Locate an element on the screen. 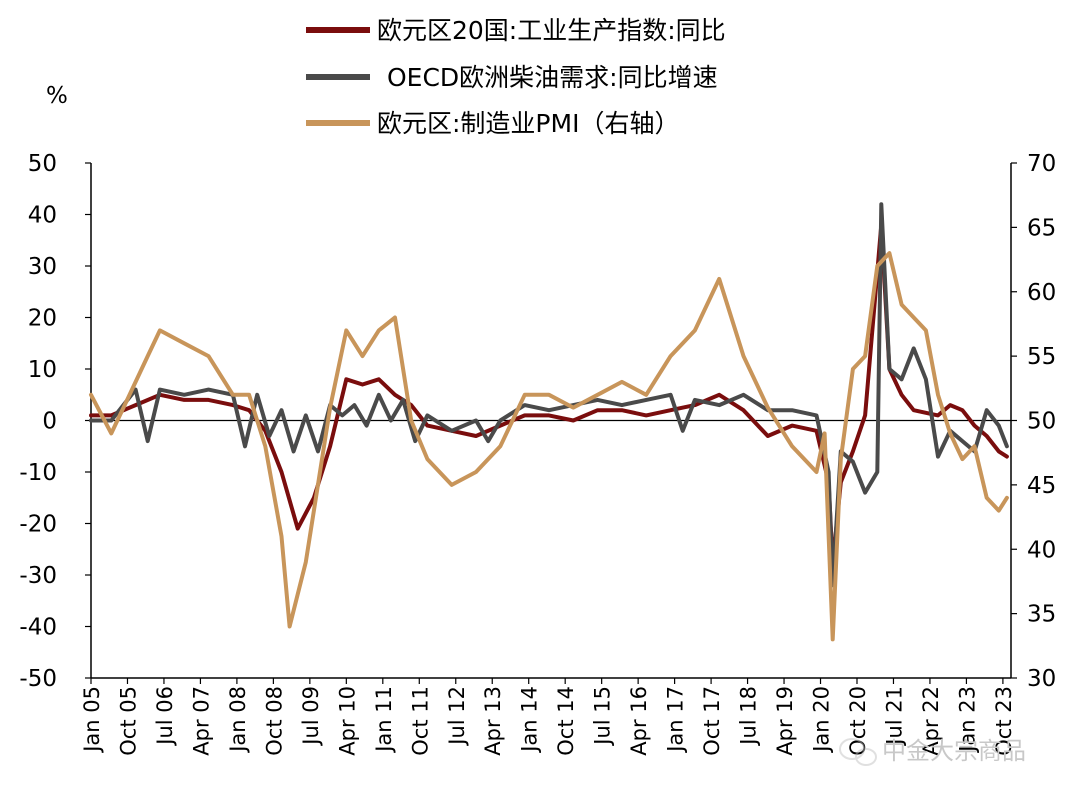 The width and height of the screenshot is (1080, 799). legend-label-ip: 欧元区20国:工业生产指数:同比 is located at coordinates (551, 30).